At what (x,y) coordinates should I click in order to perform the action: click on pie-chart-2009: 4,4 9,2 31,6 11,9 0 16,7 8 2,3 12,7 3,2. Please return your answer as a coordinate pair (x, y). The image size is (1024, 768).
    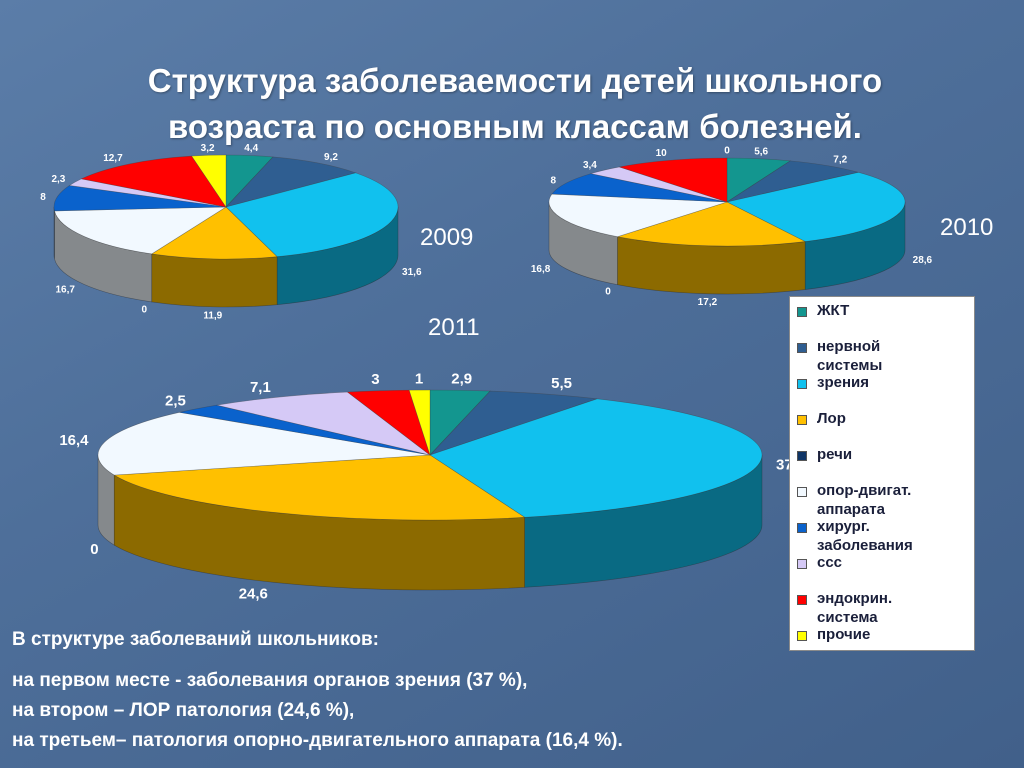
    Looking at the image, I should click on (231, 232).